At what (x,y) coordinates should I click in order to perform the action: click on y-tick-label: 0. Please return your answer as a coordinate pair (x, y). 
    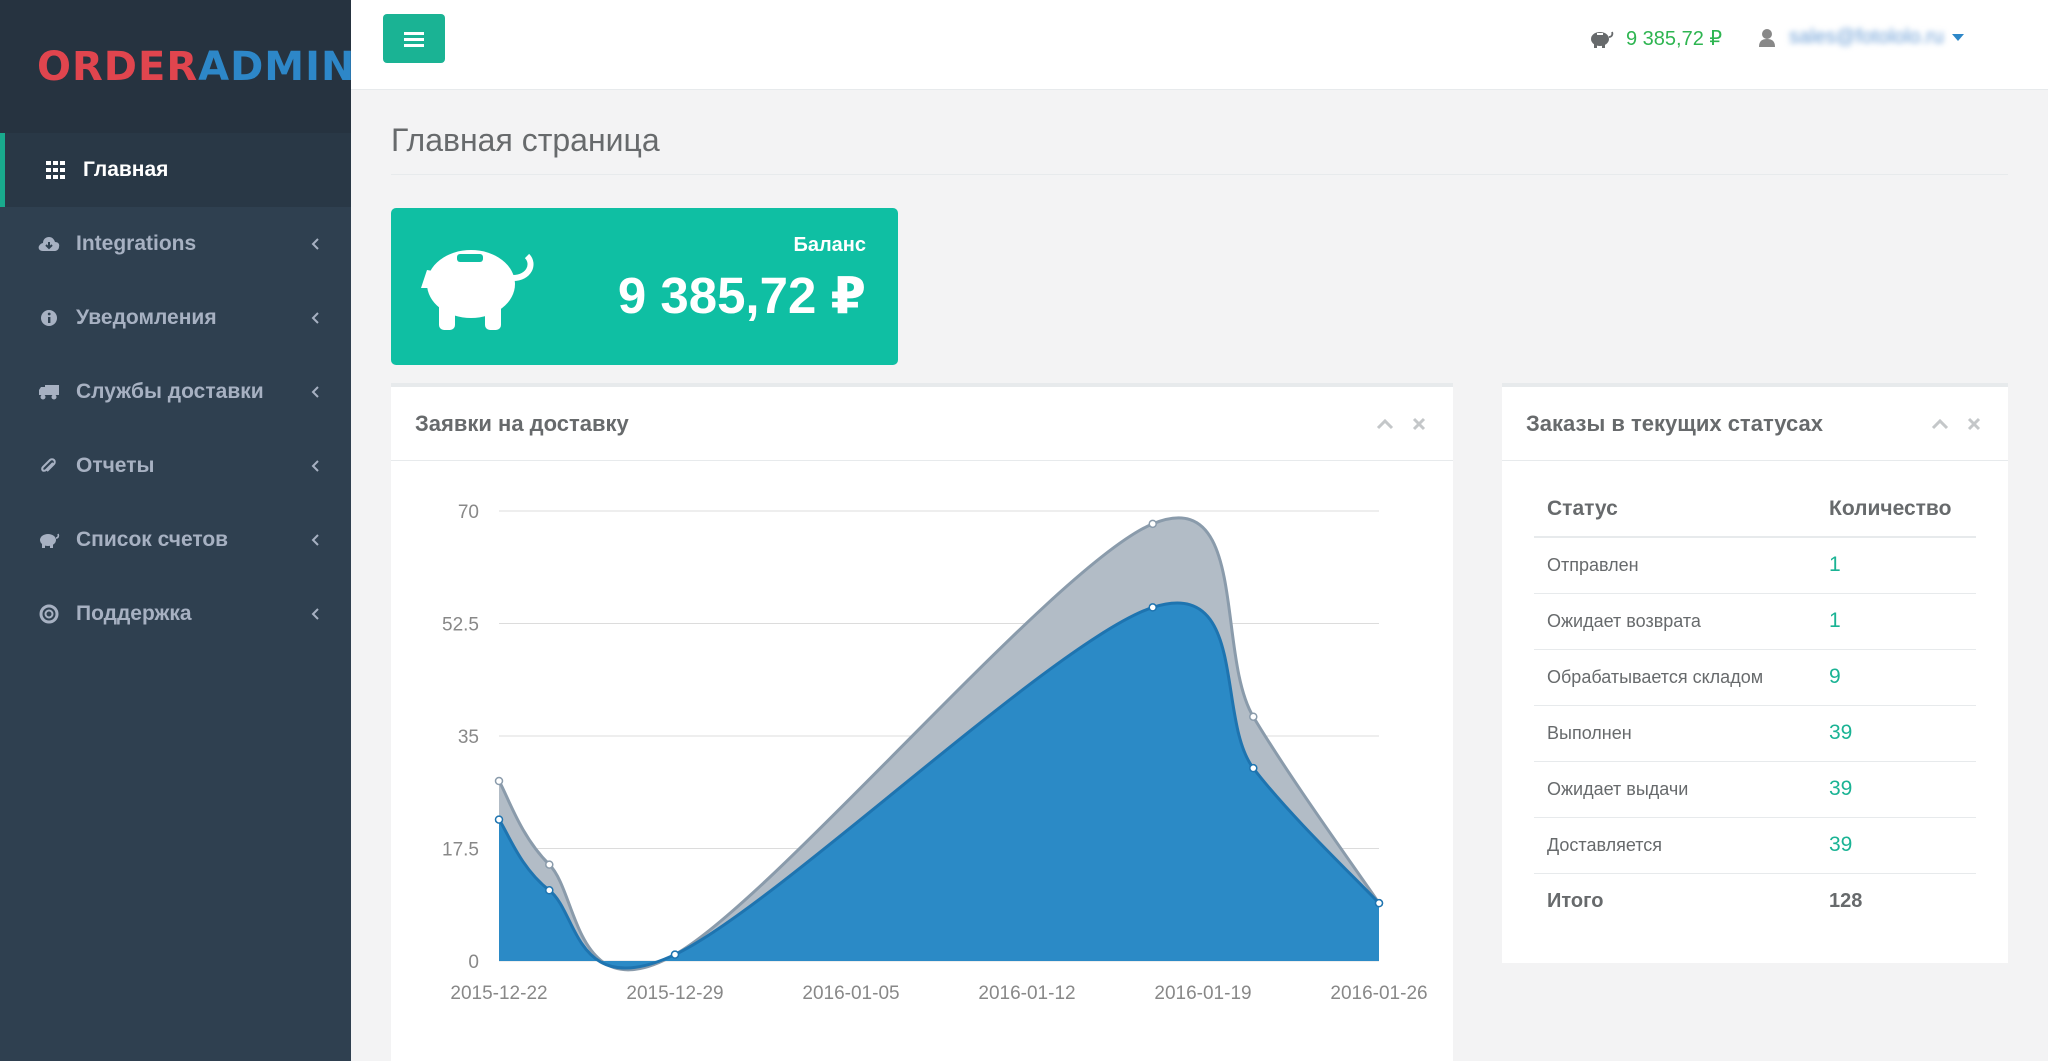
    Looking at the image, I should click on (473, 962).